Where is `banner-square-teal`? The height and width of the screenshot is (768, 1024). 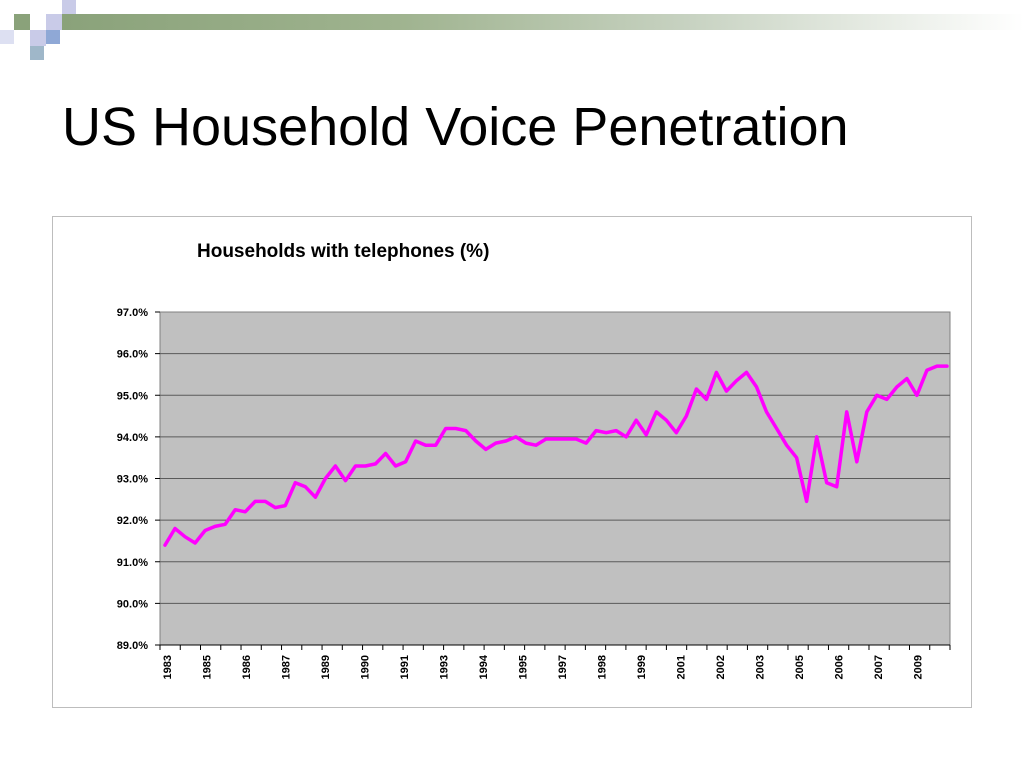
banner-square-teal is located at coordinates (37, 53).